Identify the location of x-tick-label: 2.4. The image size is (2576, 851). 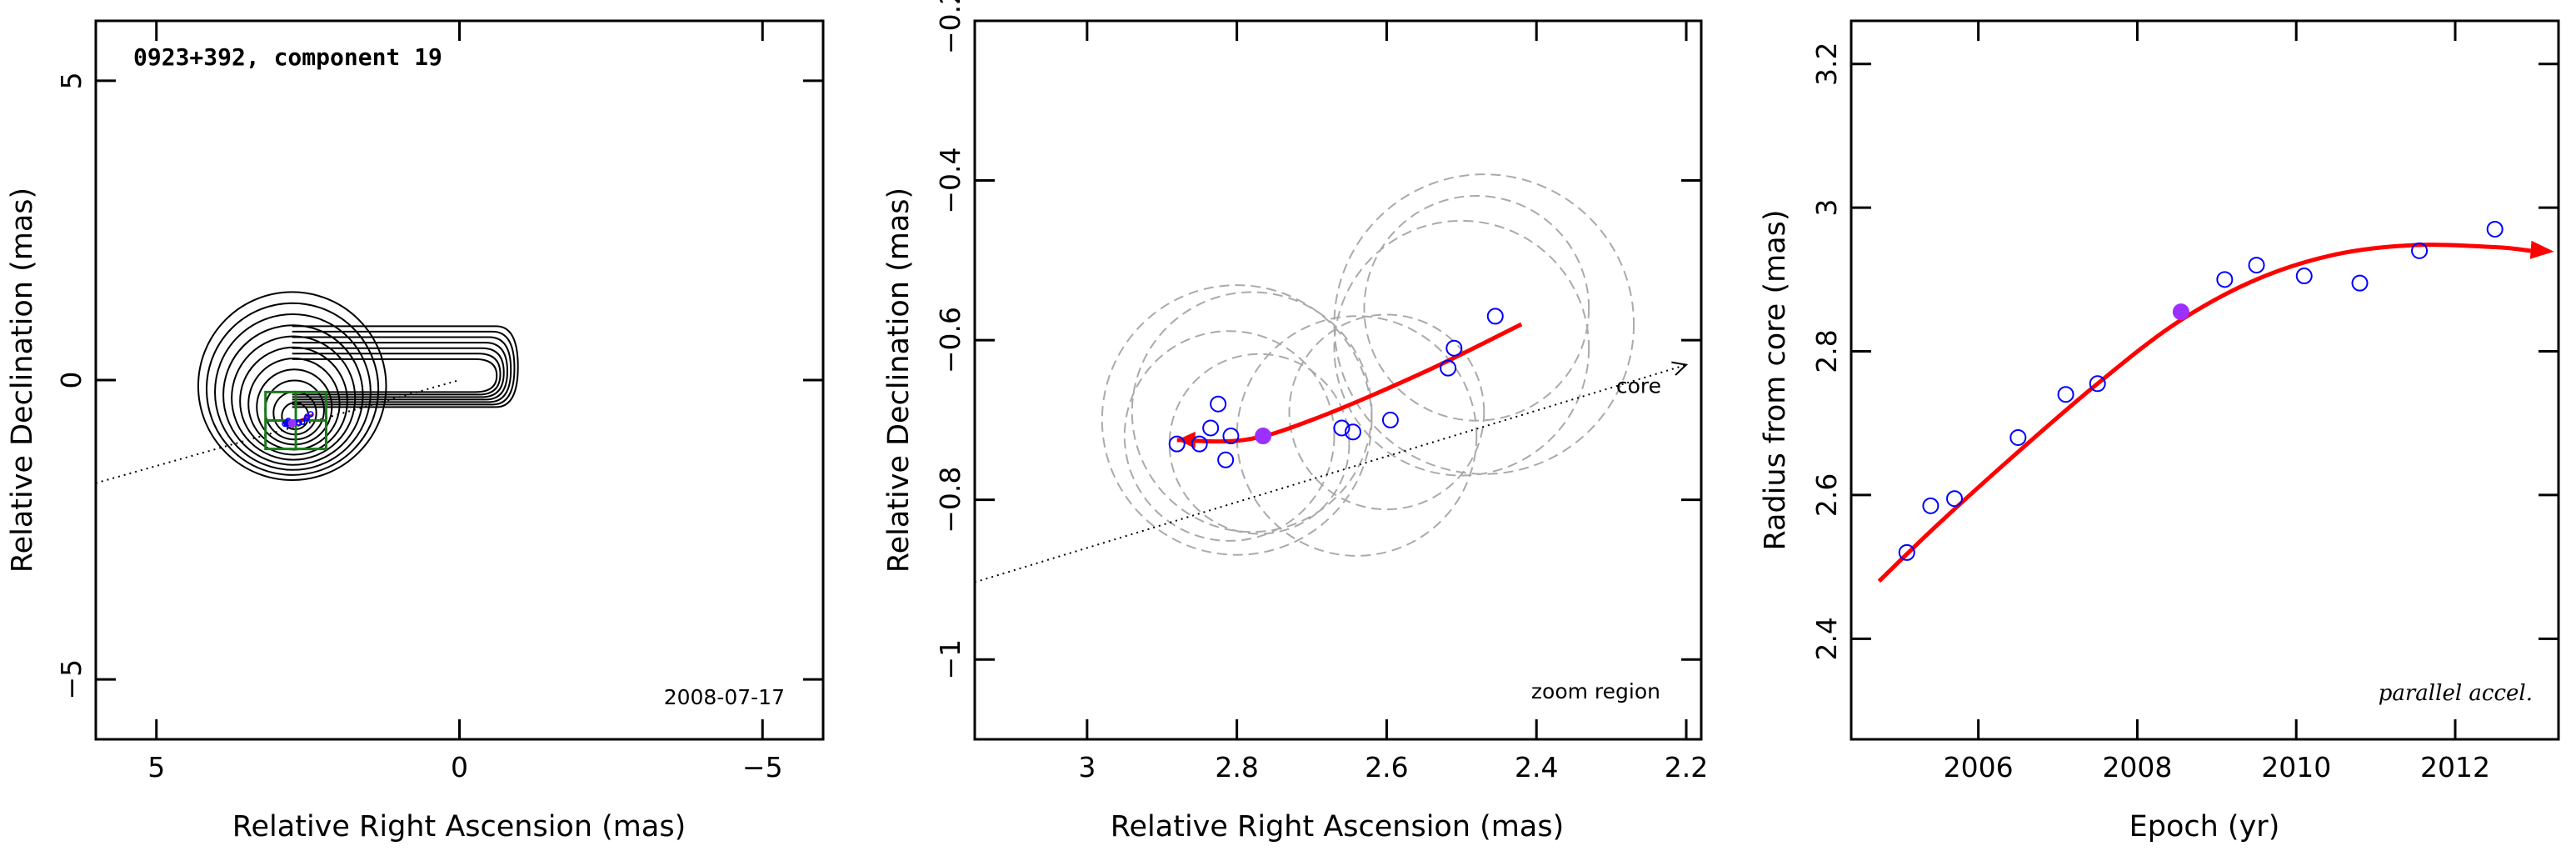
(1536, 767).